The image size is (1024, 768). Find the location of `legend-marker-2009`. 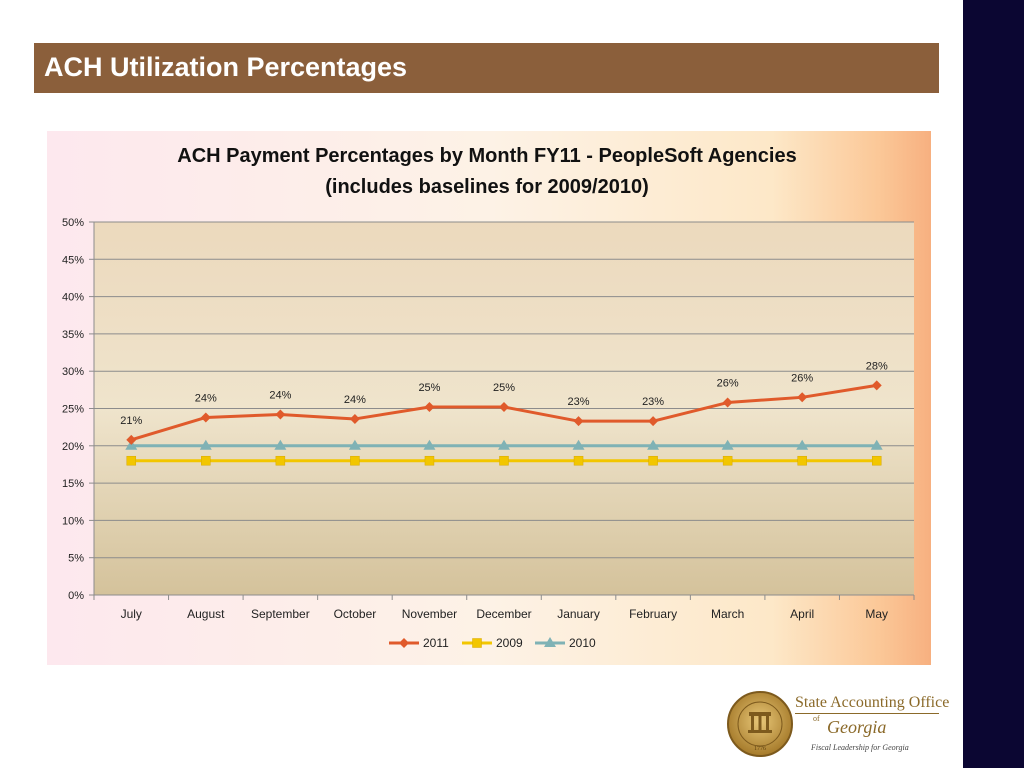

legend-marker-2009 is located at coordinates (477, 643).